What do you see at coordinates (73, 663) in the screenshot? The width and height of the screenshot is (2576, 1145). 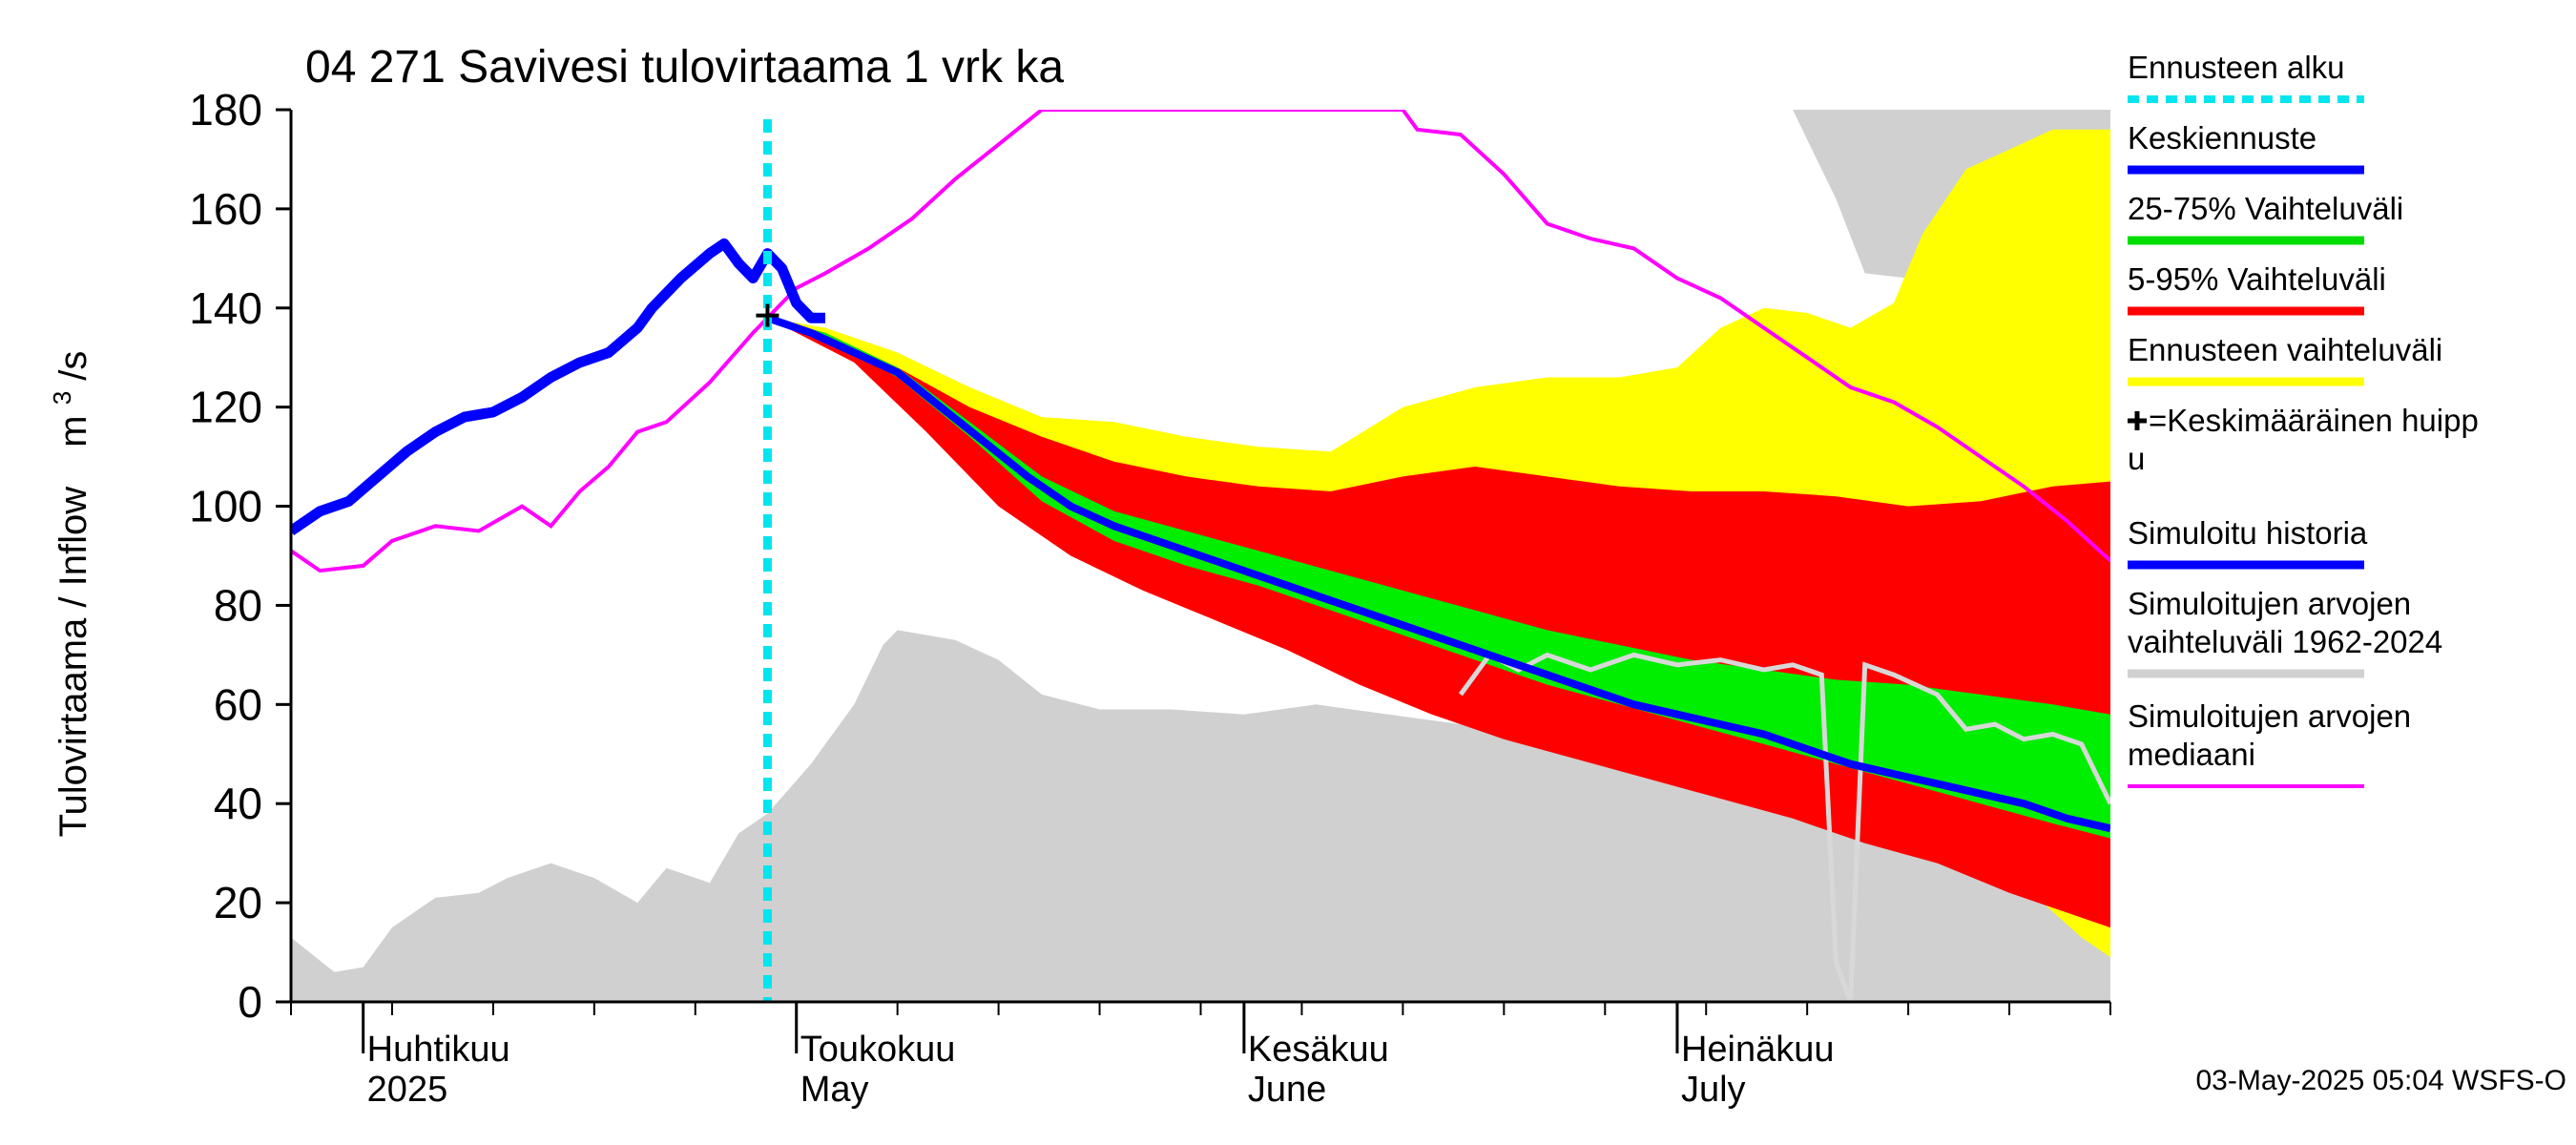 I see `y-axis-label-text: Tulovirtaama / Inflow` at bounding box center [73, 663].